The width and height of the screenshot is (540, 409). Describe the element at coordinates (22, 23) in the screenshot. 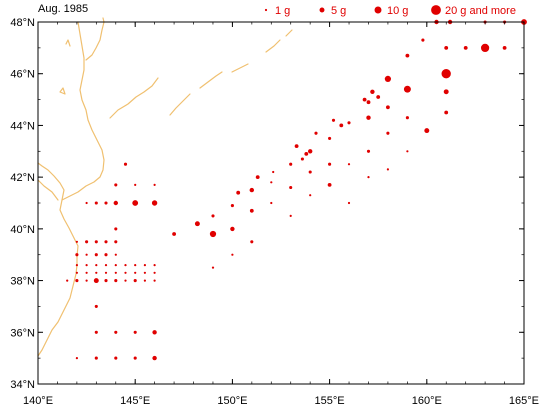

I see `y-tick-label: 48°N` at that location.